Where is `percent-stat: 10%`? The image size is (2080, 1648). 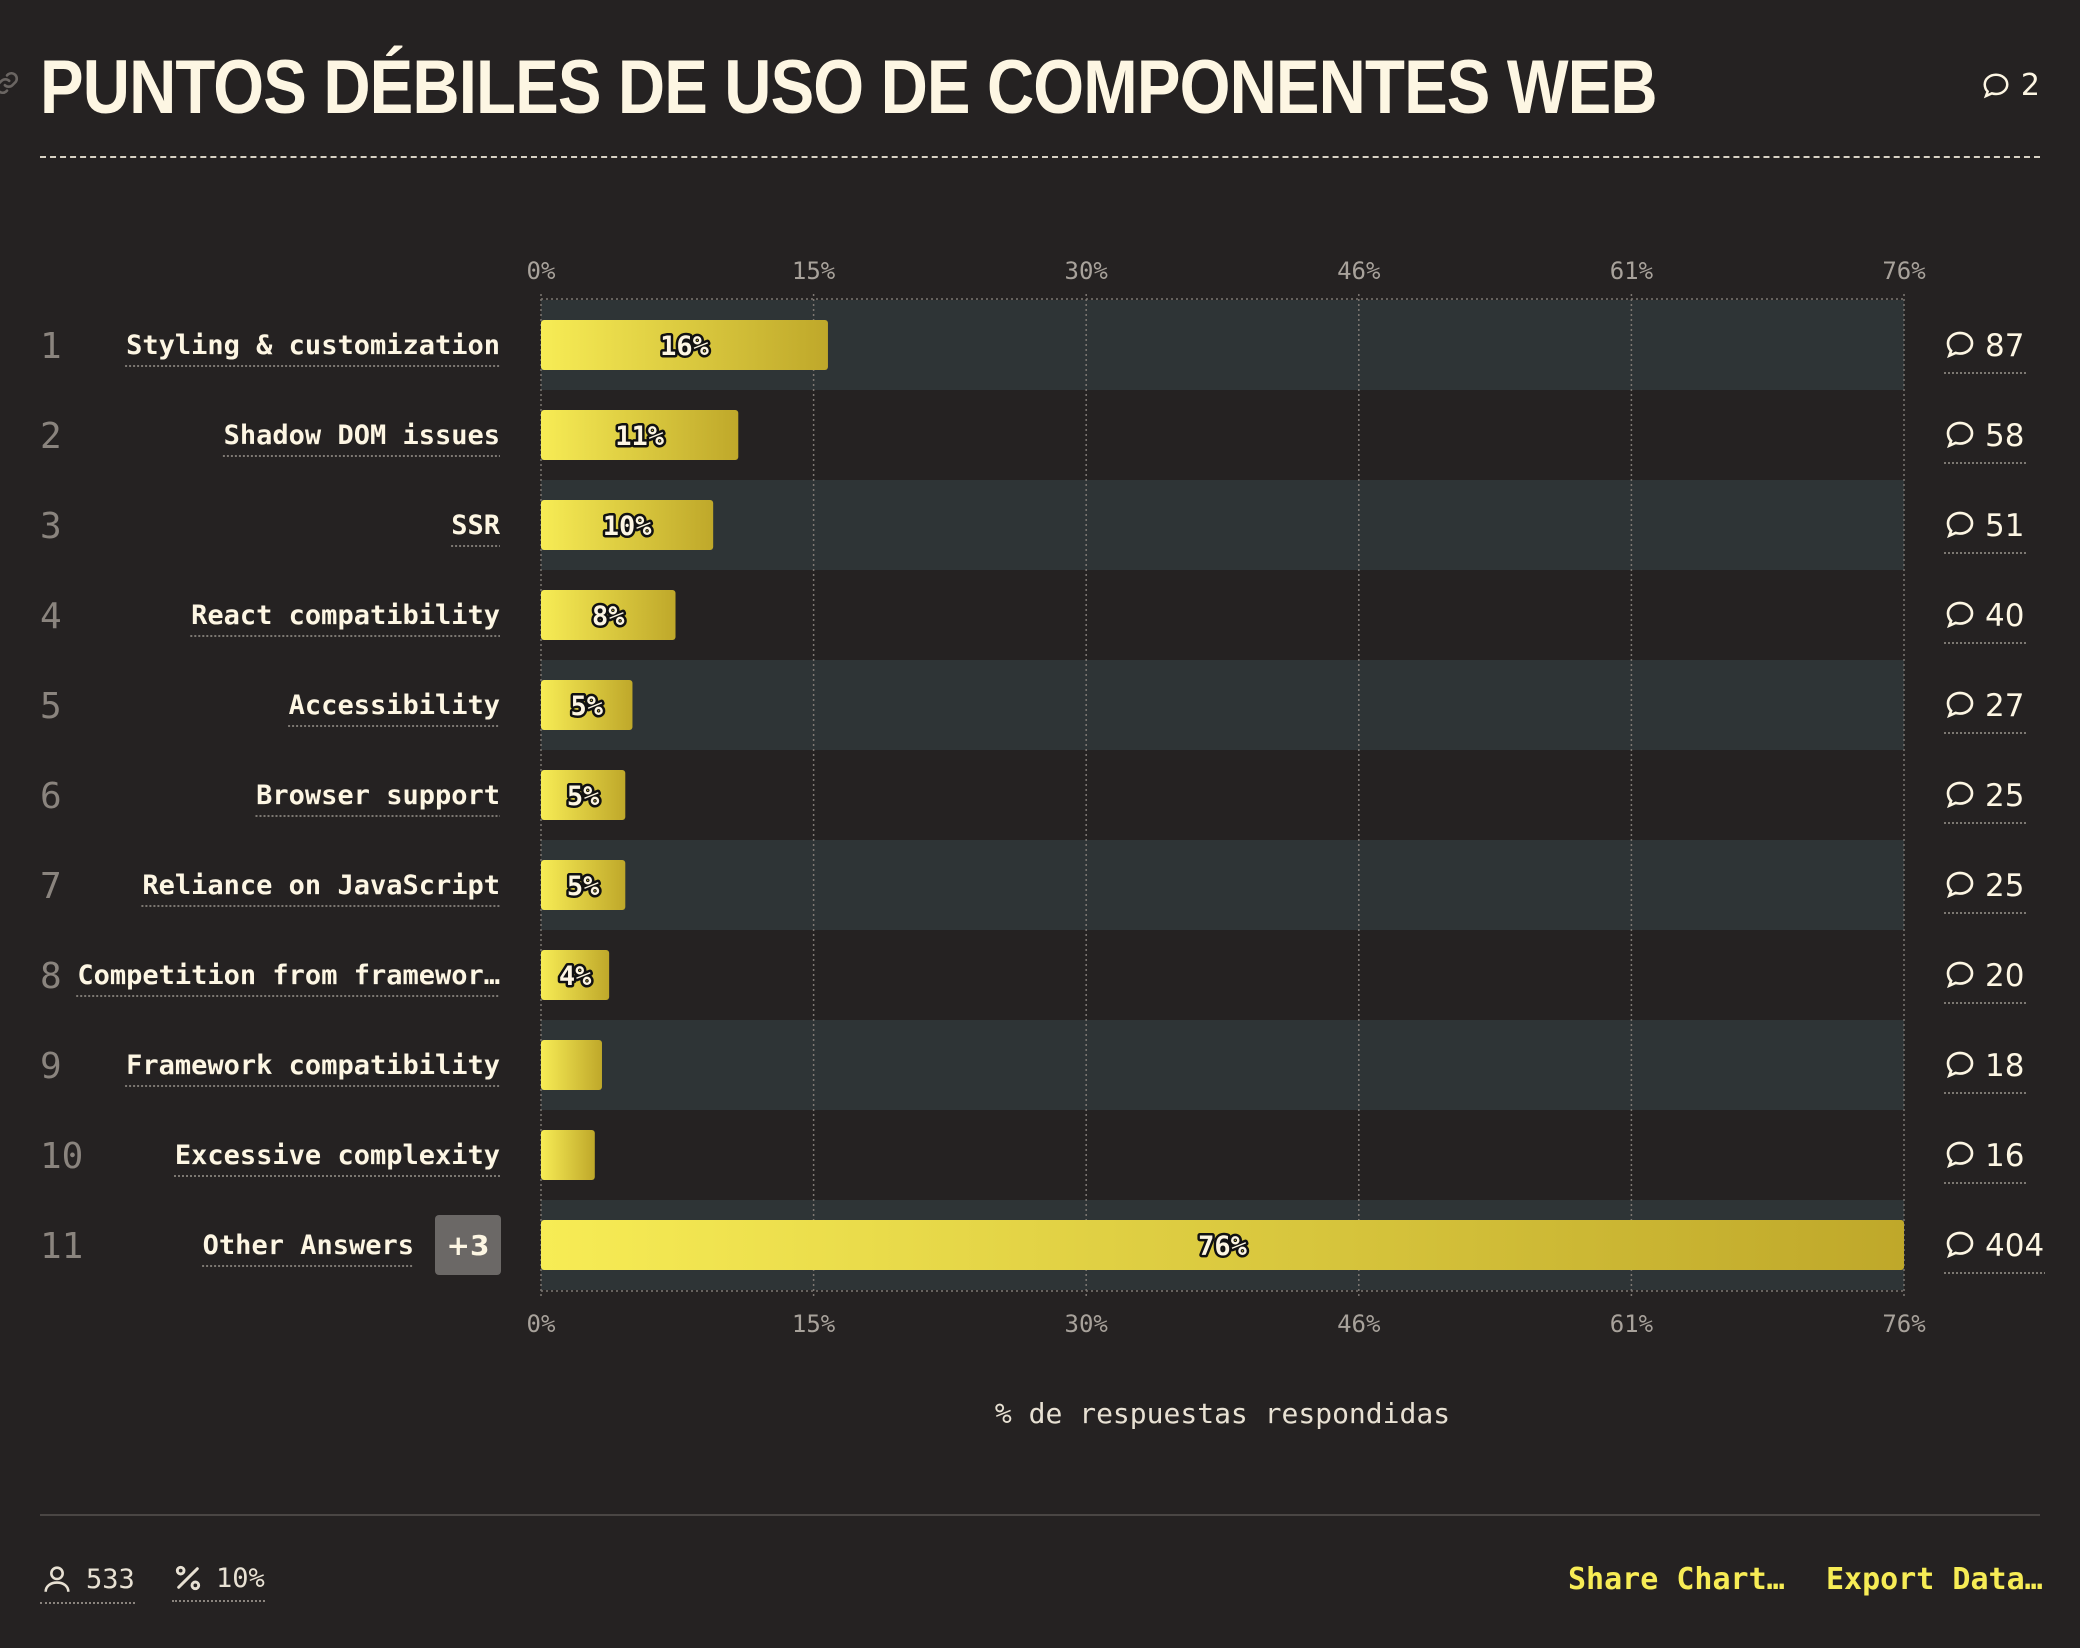
percent-stat: 10% is located at coordinates (218, 1582).